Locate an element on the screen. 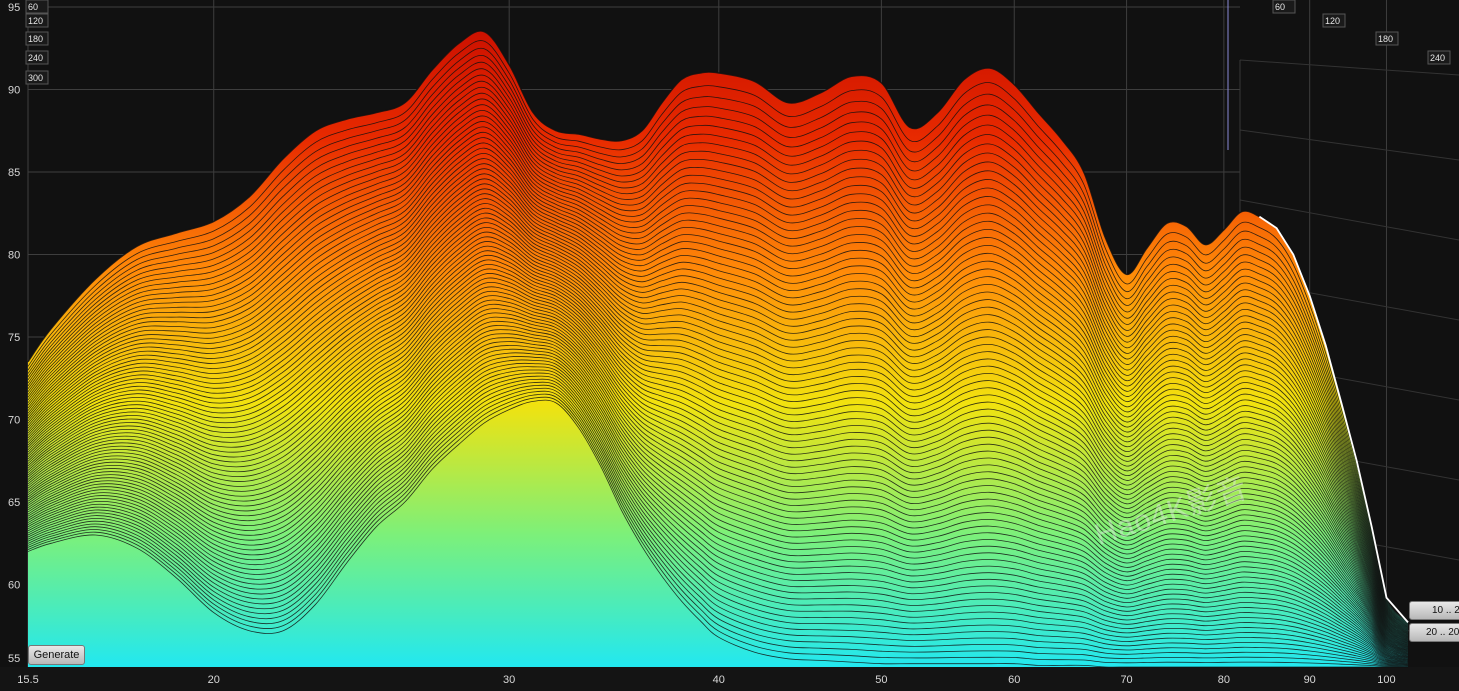 This screenshot has height=691, width=1459. time-tag-label: 300 is located at coordinates (35, 78).